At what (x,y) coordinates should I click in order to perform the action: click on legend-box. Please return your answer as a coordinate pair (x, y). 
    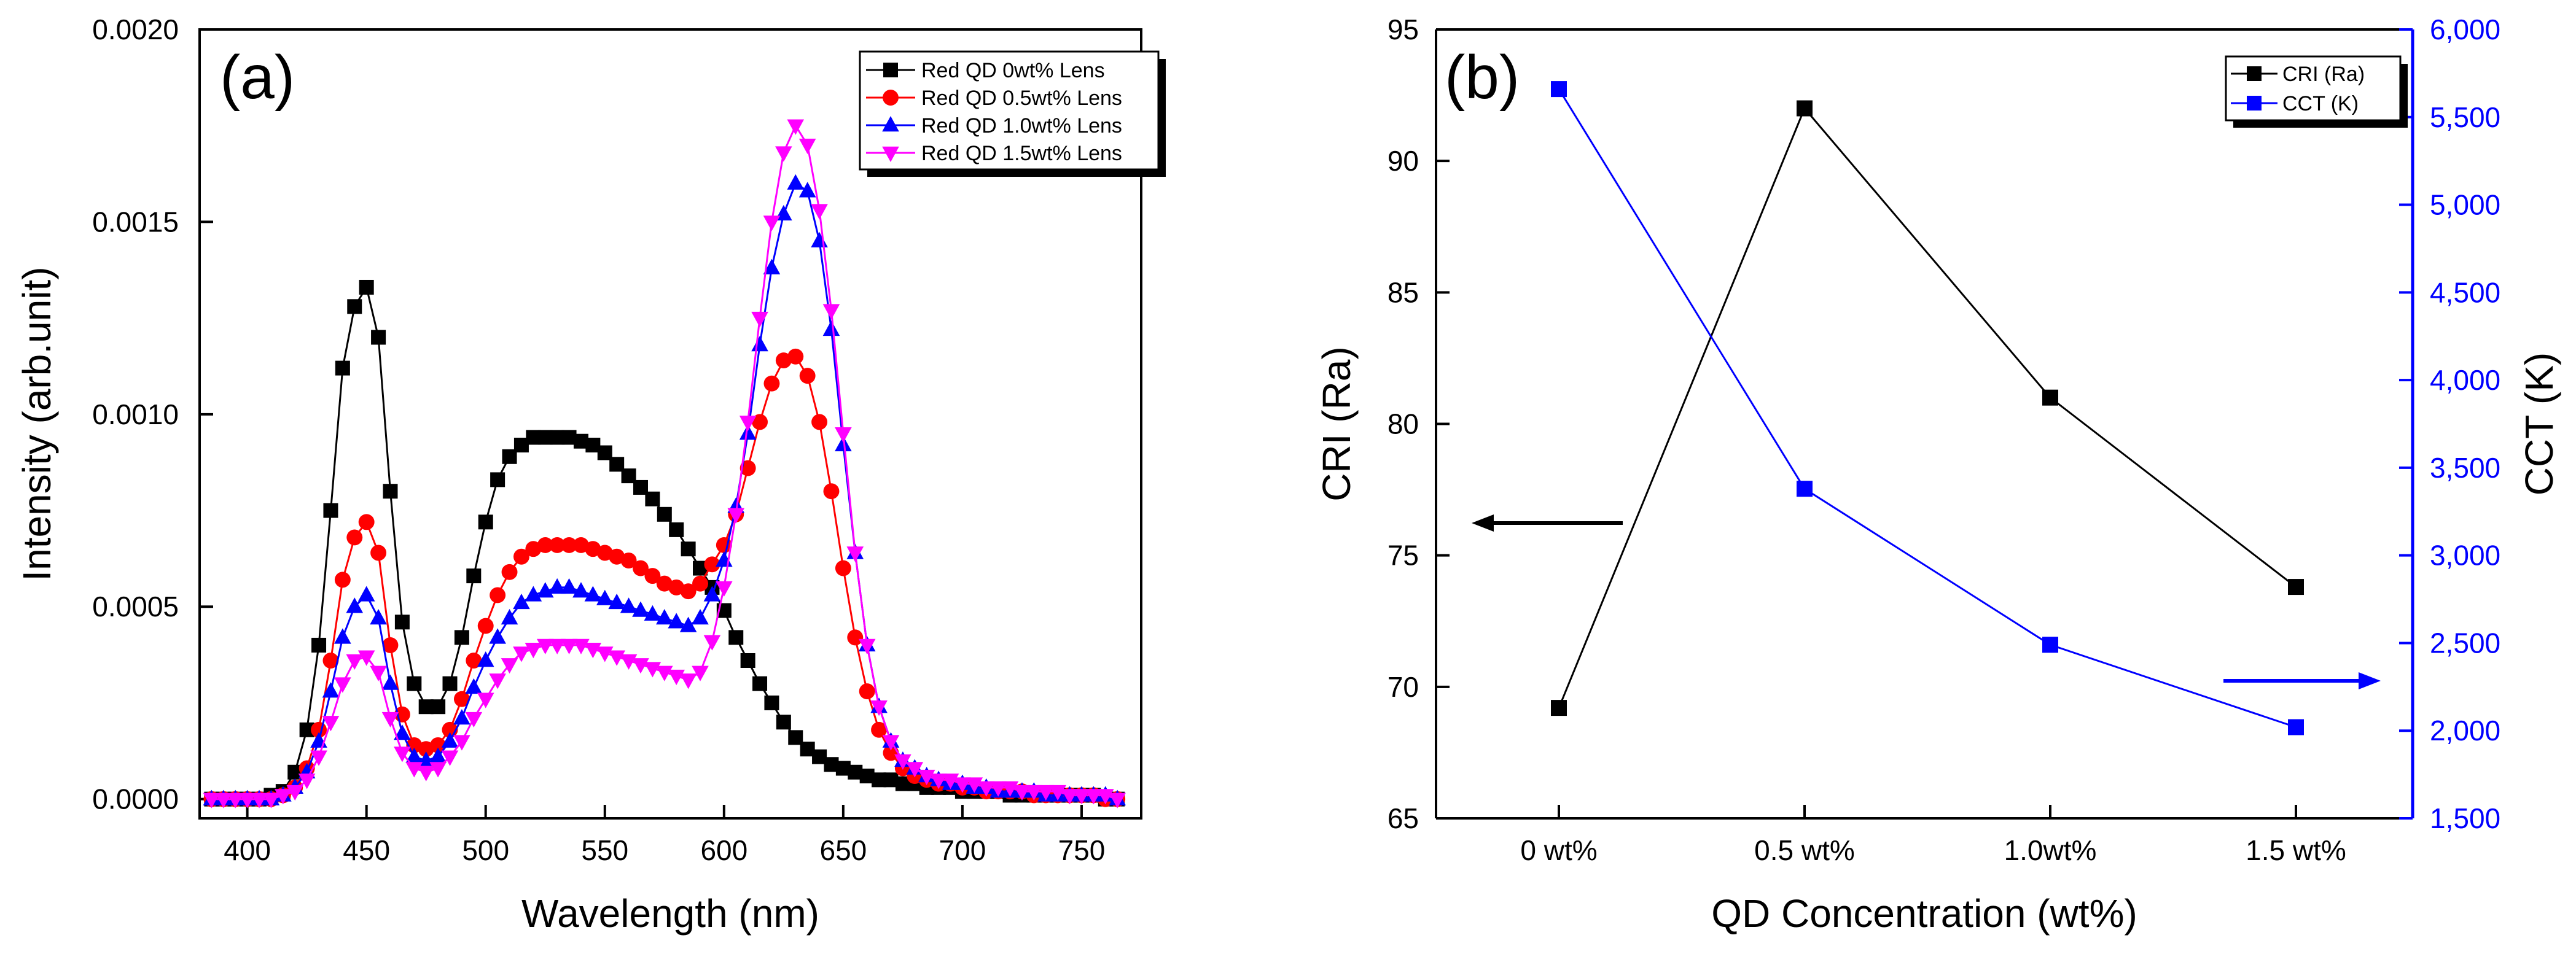
    Looking at the image, I should click on (1009, 111).